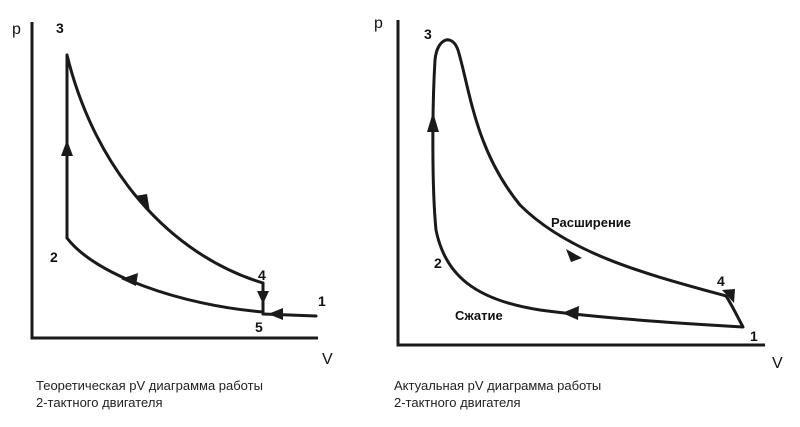 The height and width of the screenshot is (427, 800). I want to click on left-expansion-curve, so click(165, 169).